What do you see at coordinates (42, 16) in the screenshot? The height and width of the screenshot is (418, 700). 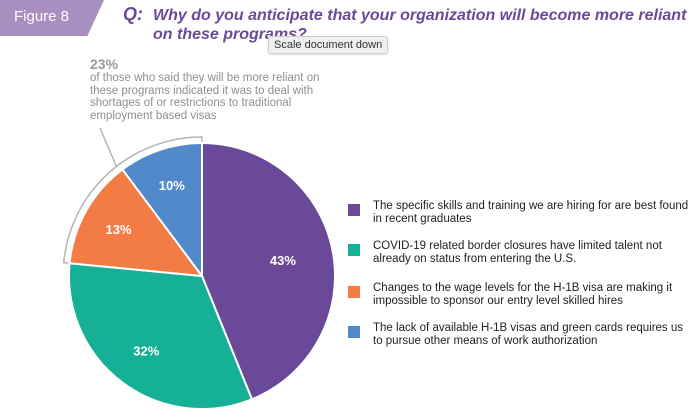 I see `figure-label: Figure 8` at bounding box center [42, 16].